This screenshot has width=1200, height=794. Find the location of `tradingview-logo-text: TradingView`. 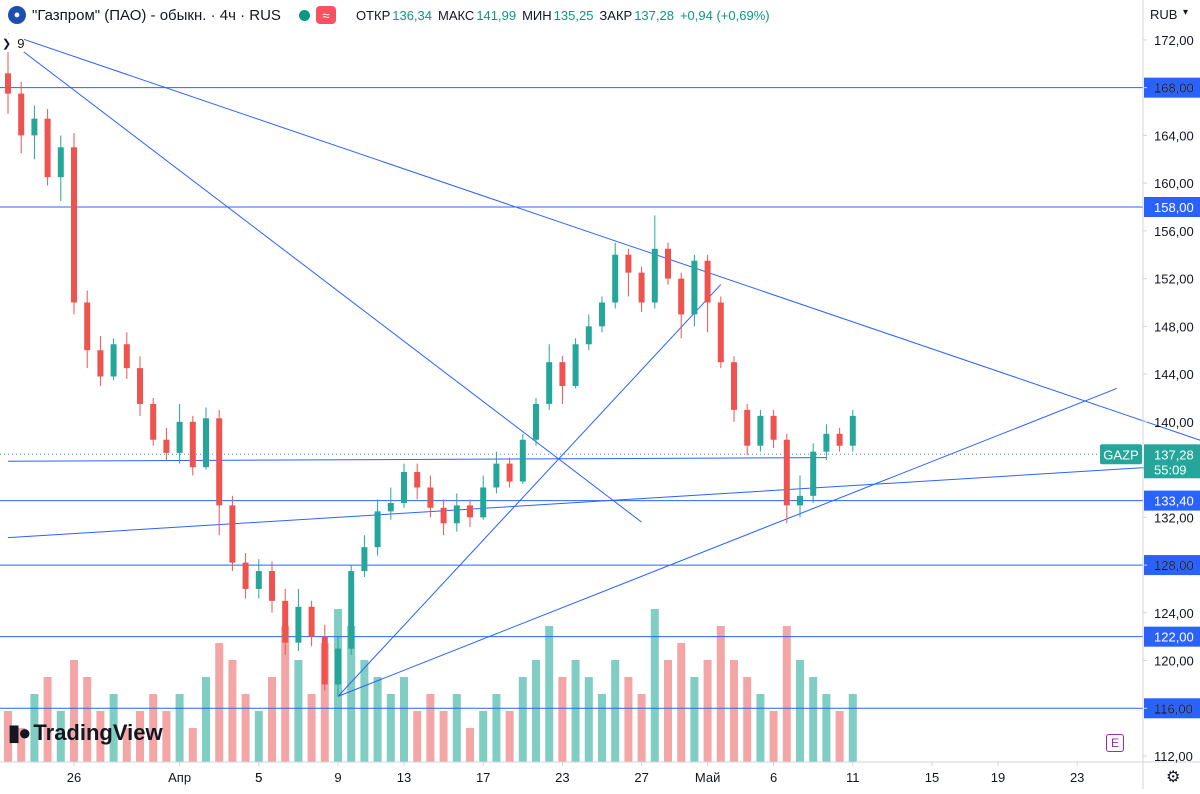

tradingview-logo-text: TradingView is located at coordinates (98, 732).